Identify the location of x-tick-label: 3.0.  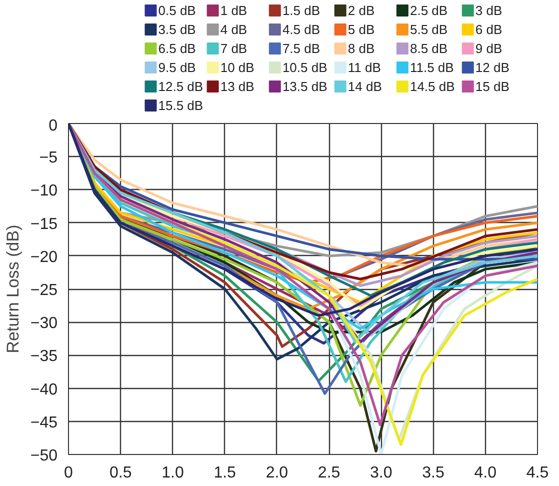
(381, 473).